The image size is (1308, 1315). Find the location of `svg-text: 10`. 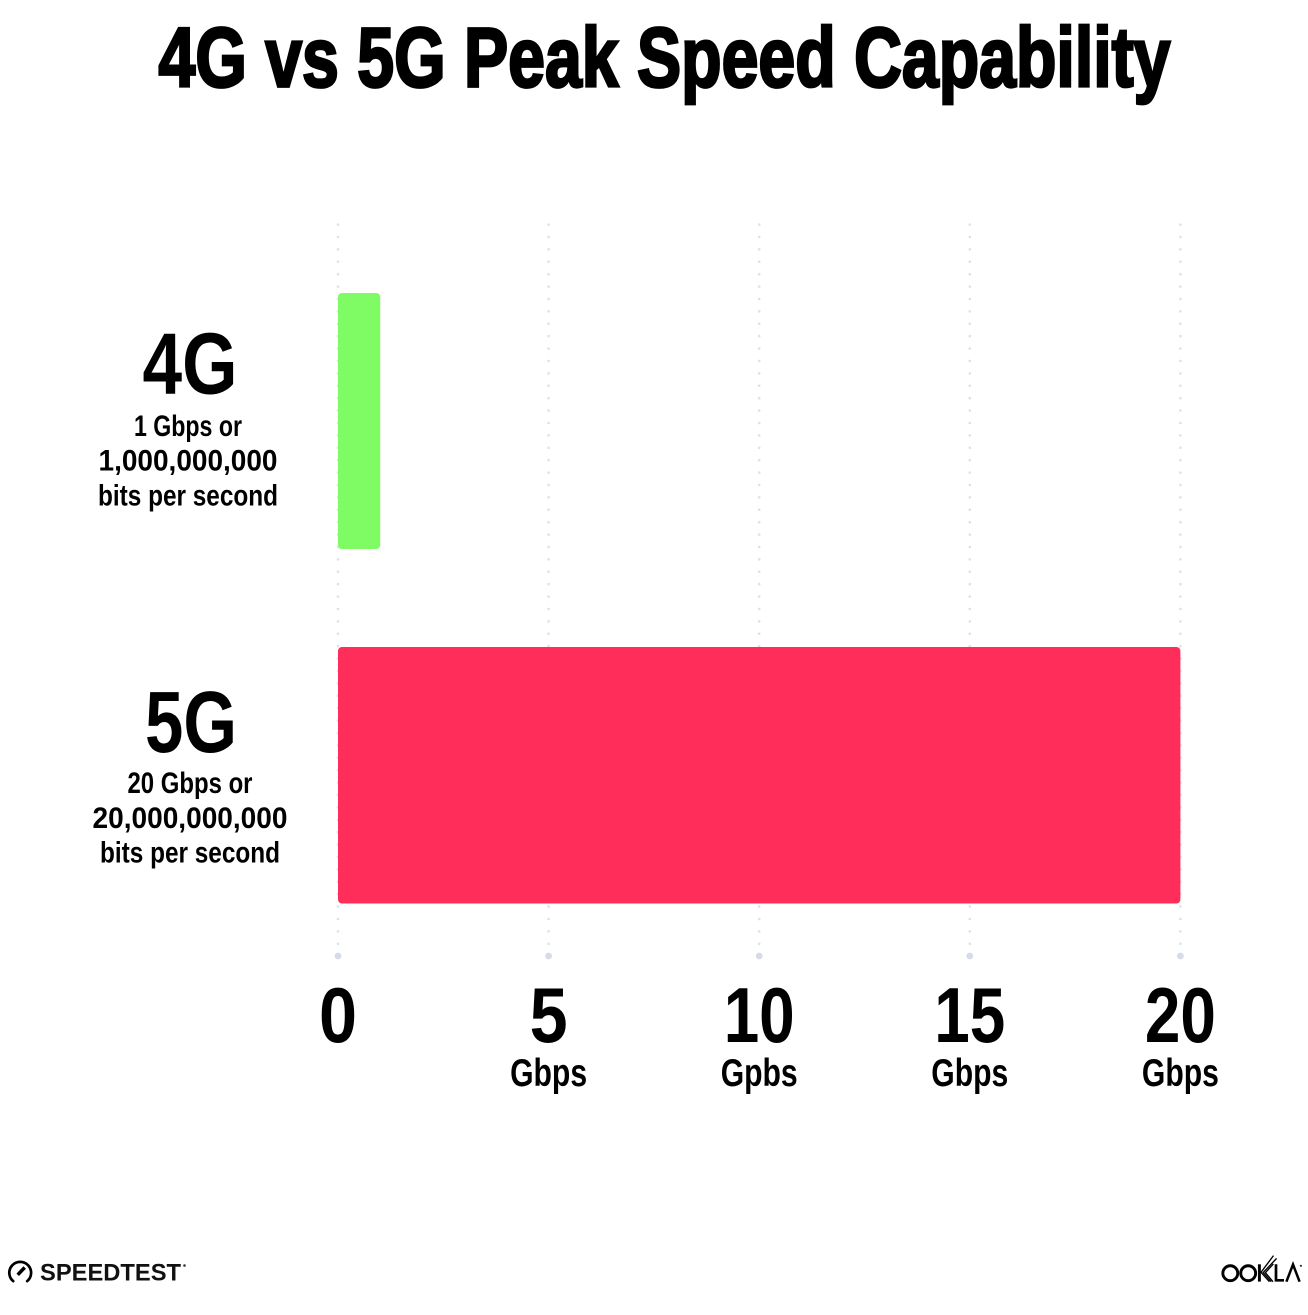

svg-text: 10 is located at coordinates (759, 1015).